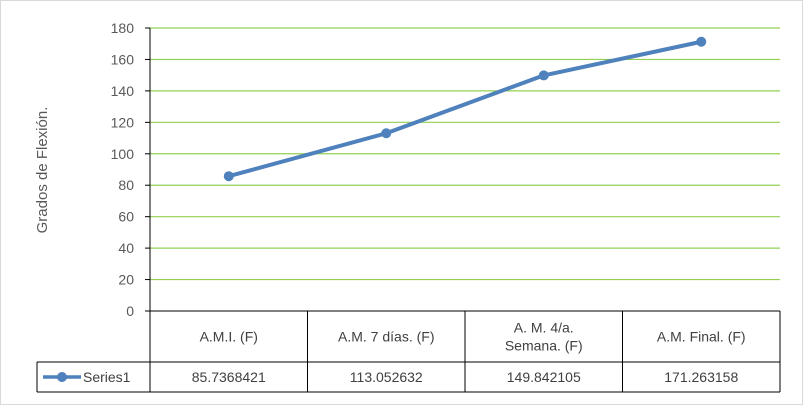 The image size is (803, 405). I want to click on y-tick-label: 80, so click(126, 185).